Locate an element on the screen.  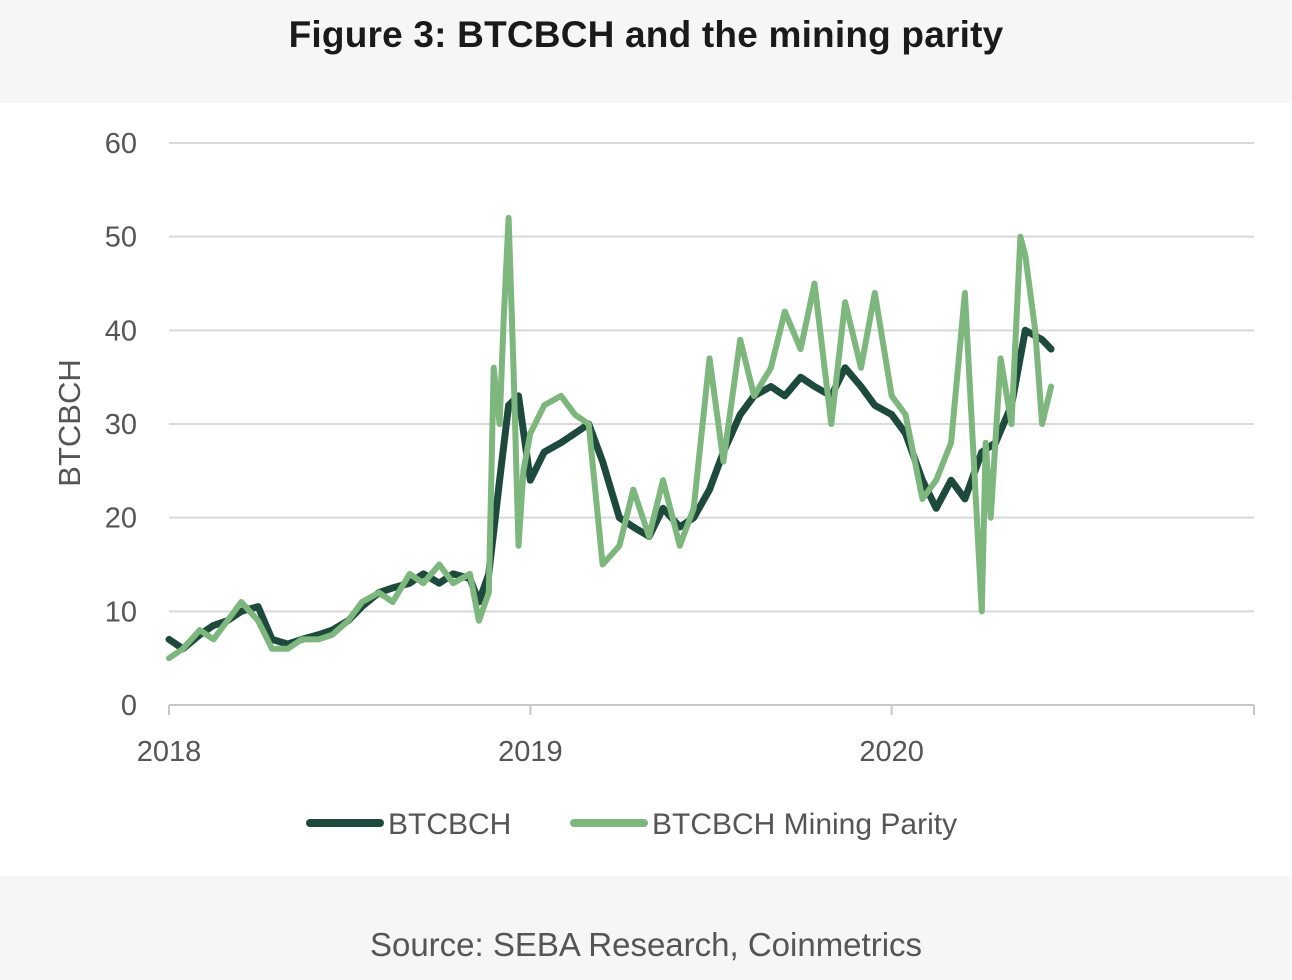
y-tick-label: 30 is located at coordinates (121, 425).